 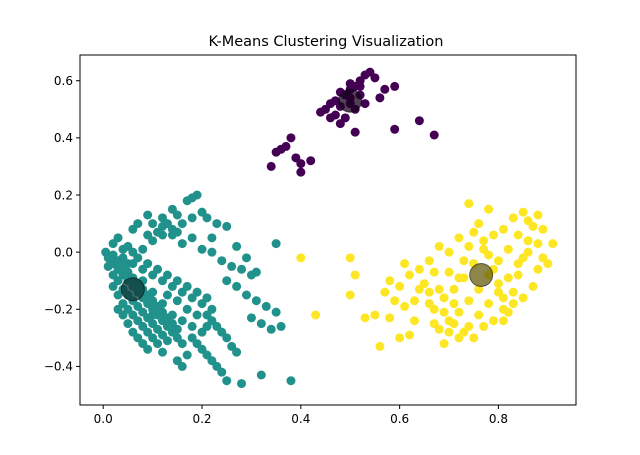 What do you see at coordinates (301, 415) in the screenshot?
I see `x-axis: 0.0 0.2 0.4 0.6 0.8` at bounding box center [301, 415].